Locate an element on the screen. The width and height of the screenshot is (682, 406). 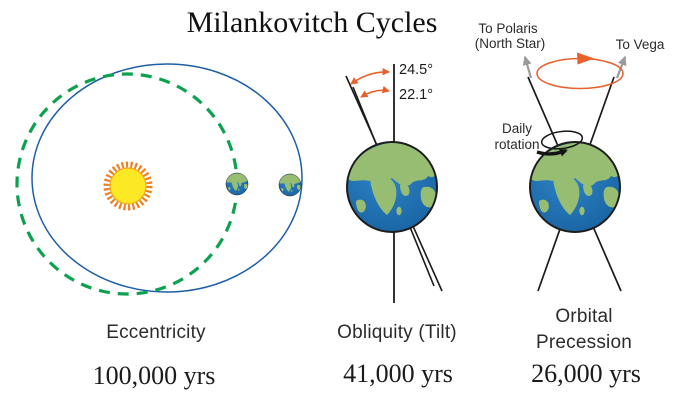
to-vega-label: To Vega is located at coordinates (640, 44).